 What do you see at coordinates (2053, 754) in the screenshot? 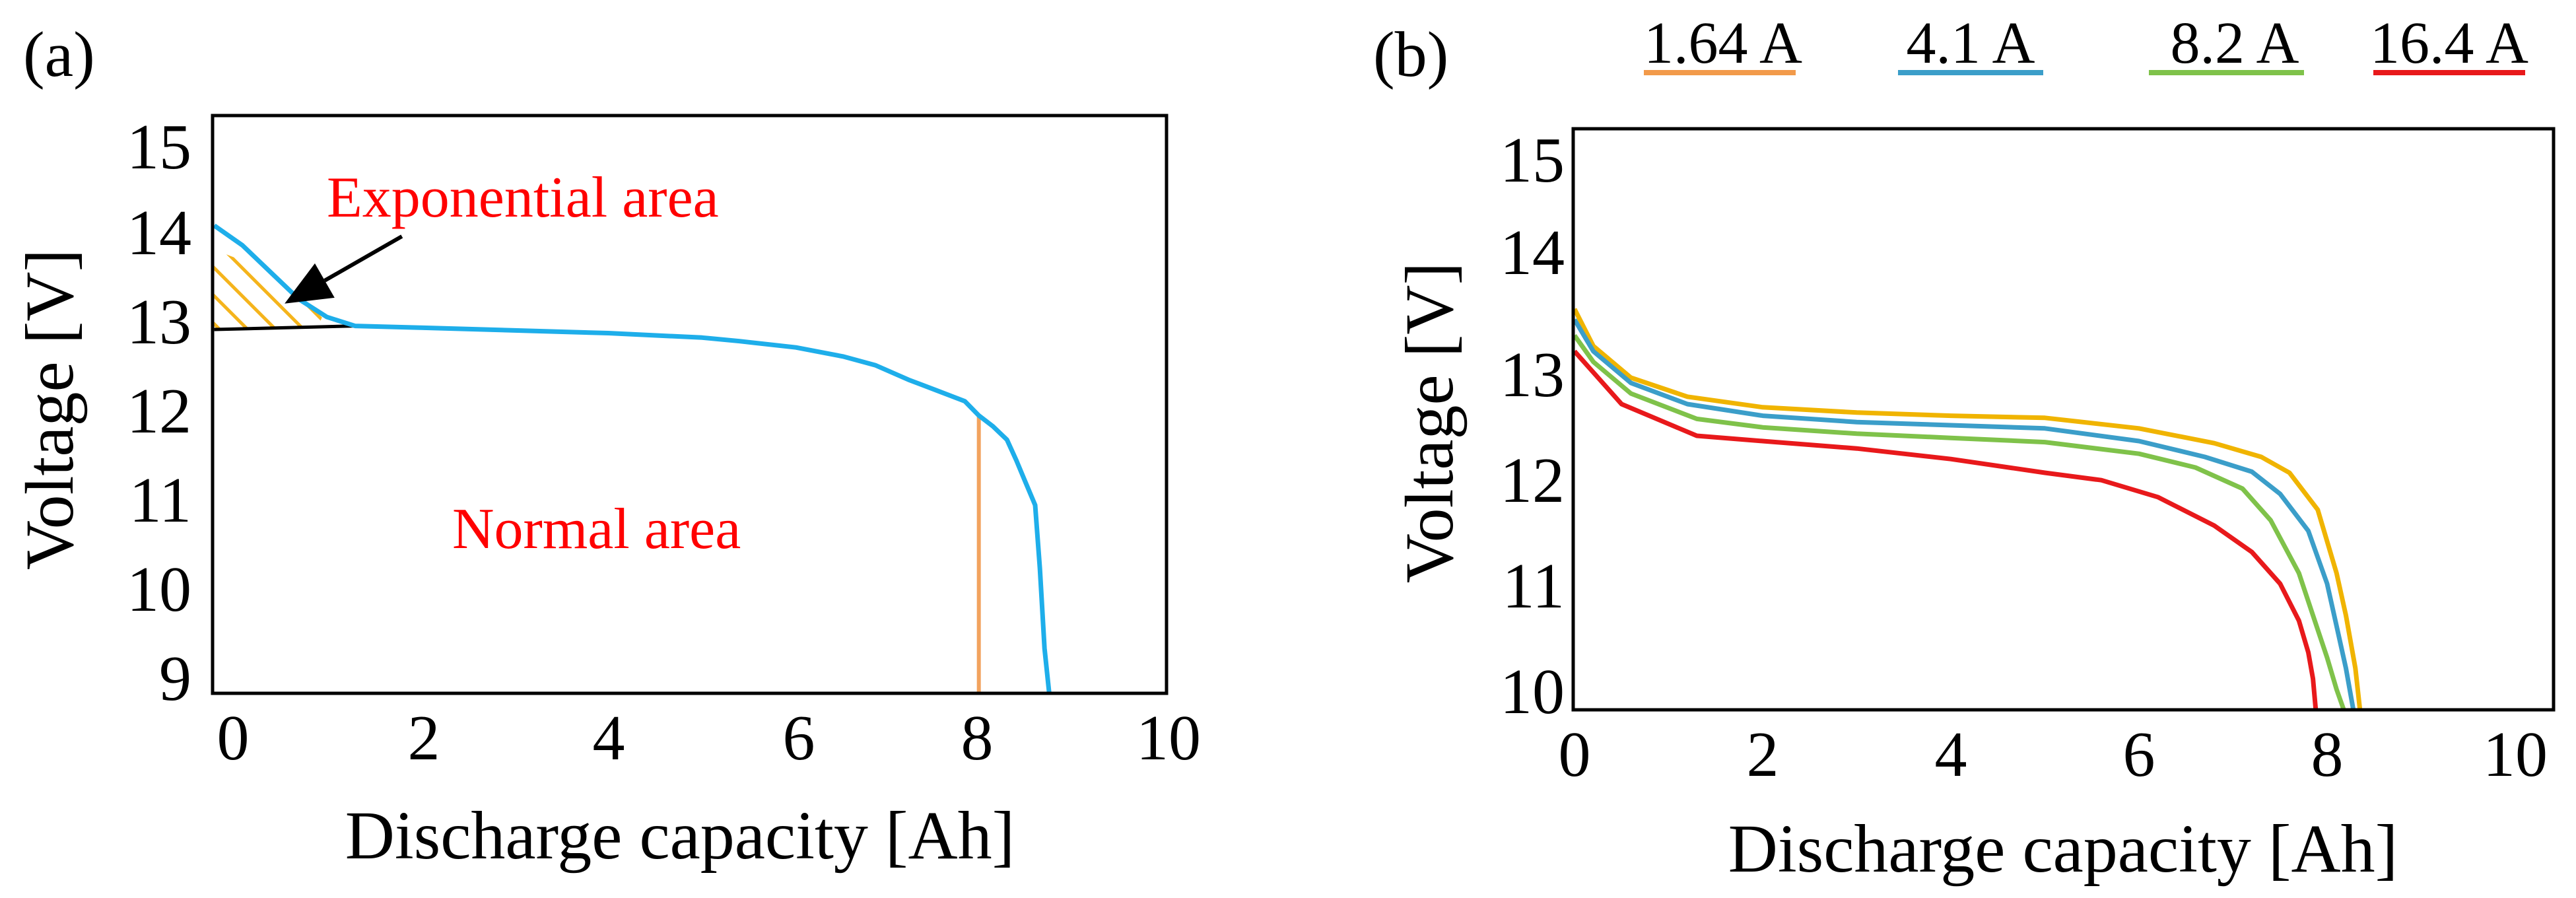
I see `panel-b-x-ticks: 0 2 4 6 8 10` at bounding box center [2053, 754].